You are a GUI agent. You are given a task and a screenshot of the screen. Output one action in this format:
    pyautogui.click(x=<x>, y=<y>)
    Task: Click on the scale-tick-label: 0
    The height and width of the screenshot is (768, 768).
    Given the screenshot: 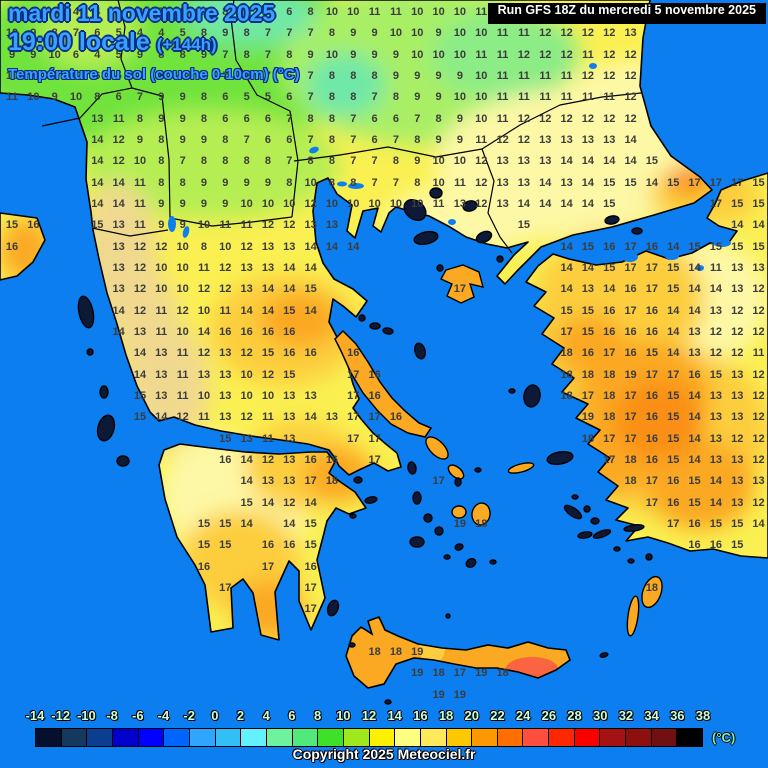 What is the action you would take?
    pyautogui.click(x=215, y=715)
    